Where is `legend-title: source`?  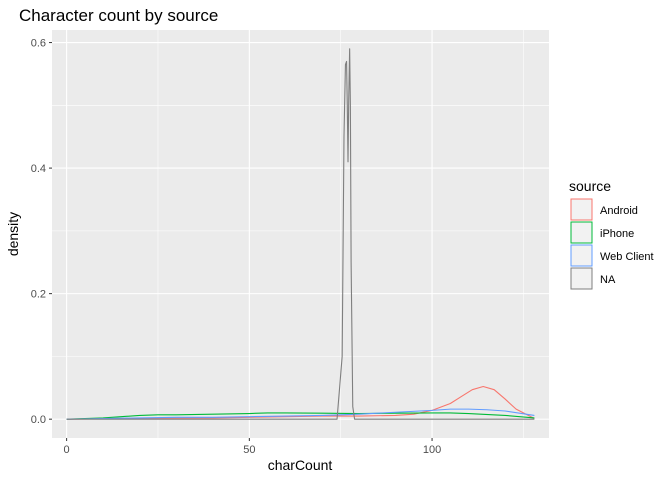
legend-title: source is located at coordinates (590, 186).